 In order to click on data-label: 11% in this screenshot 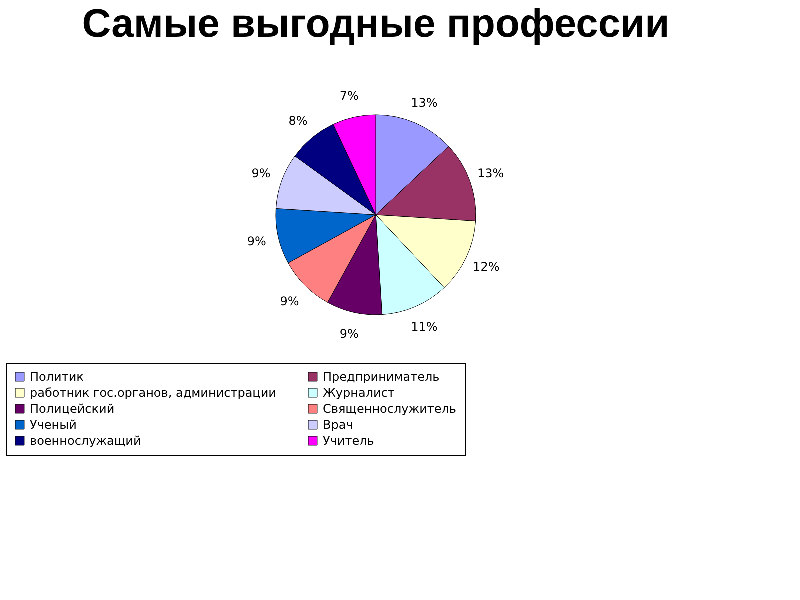, I will do `click(424, 327)`.